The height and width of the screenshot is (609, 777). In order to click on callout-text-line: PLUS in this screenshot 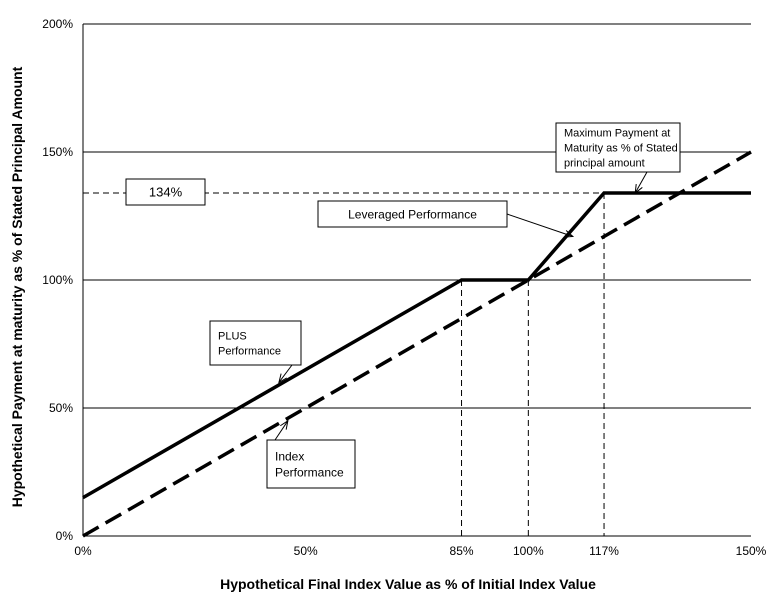, I will do `click(232, 336)`.